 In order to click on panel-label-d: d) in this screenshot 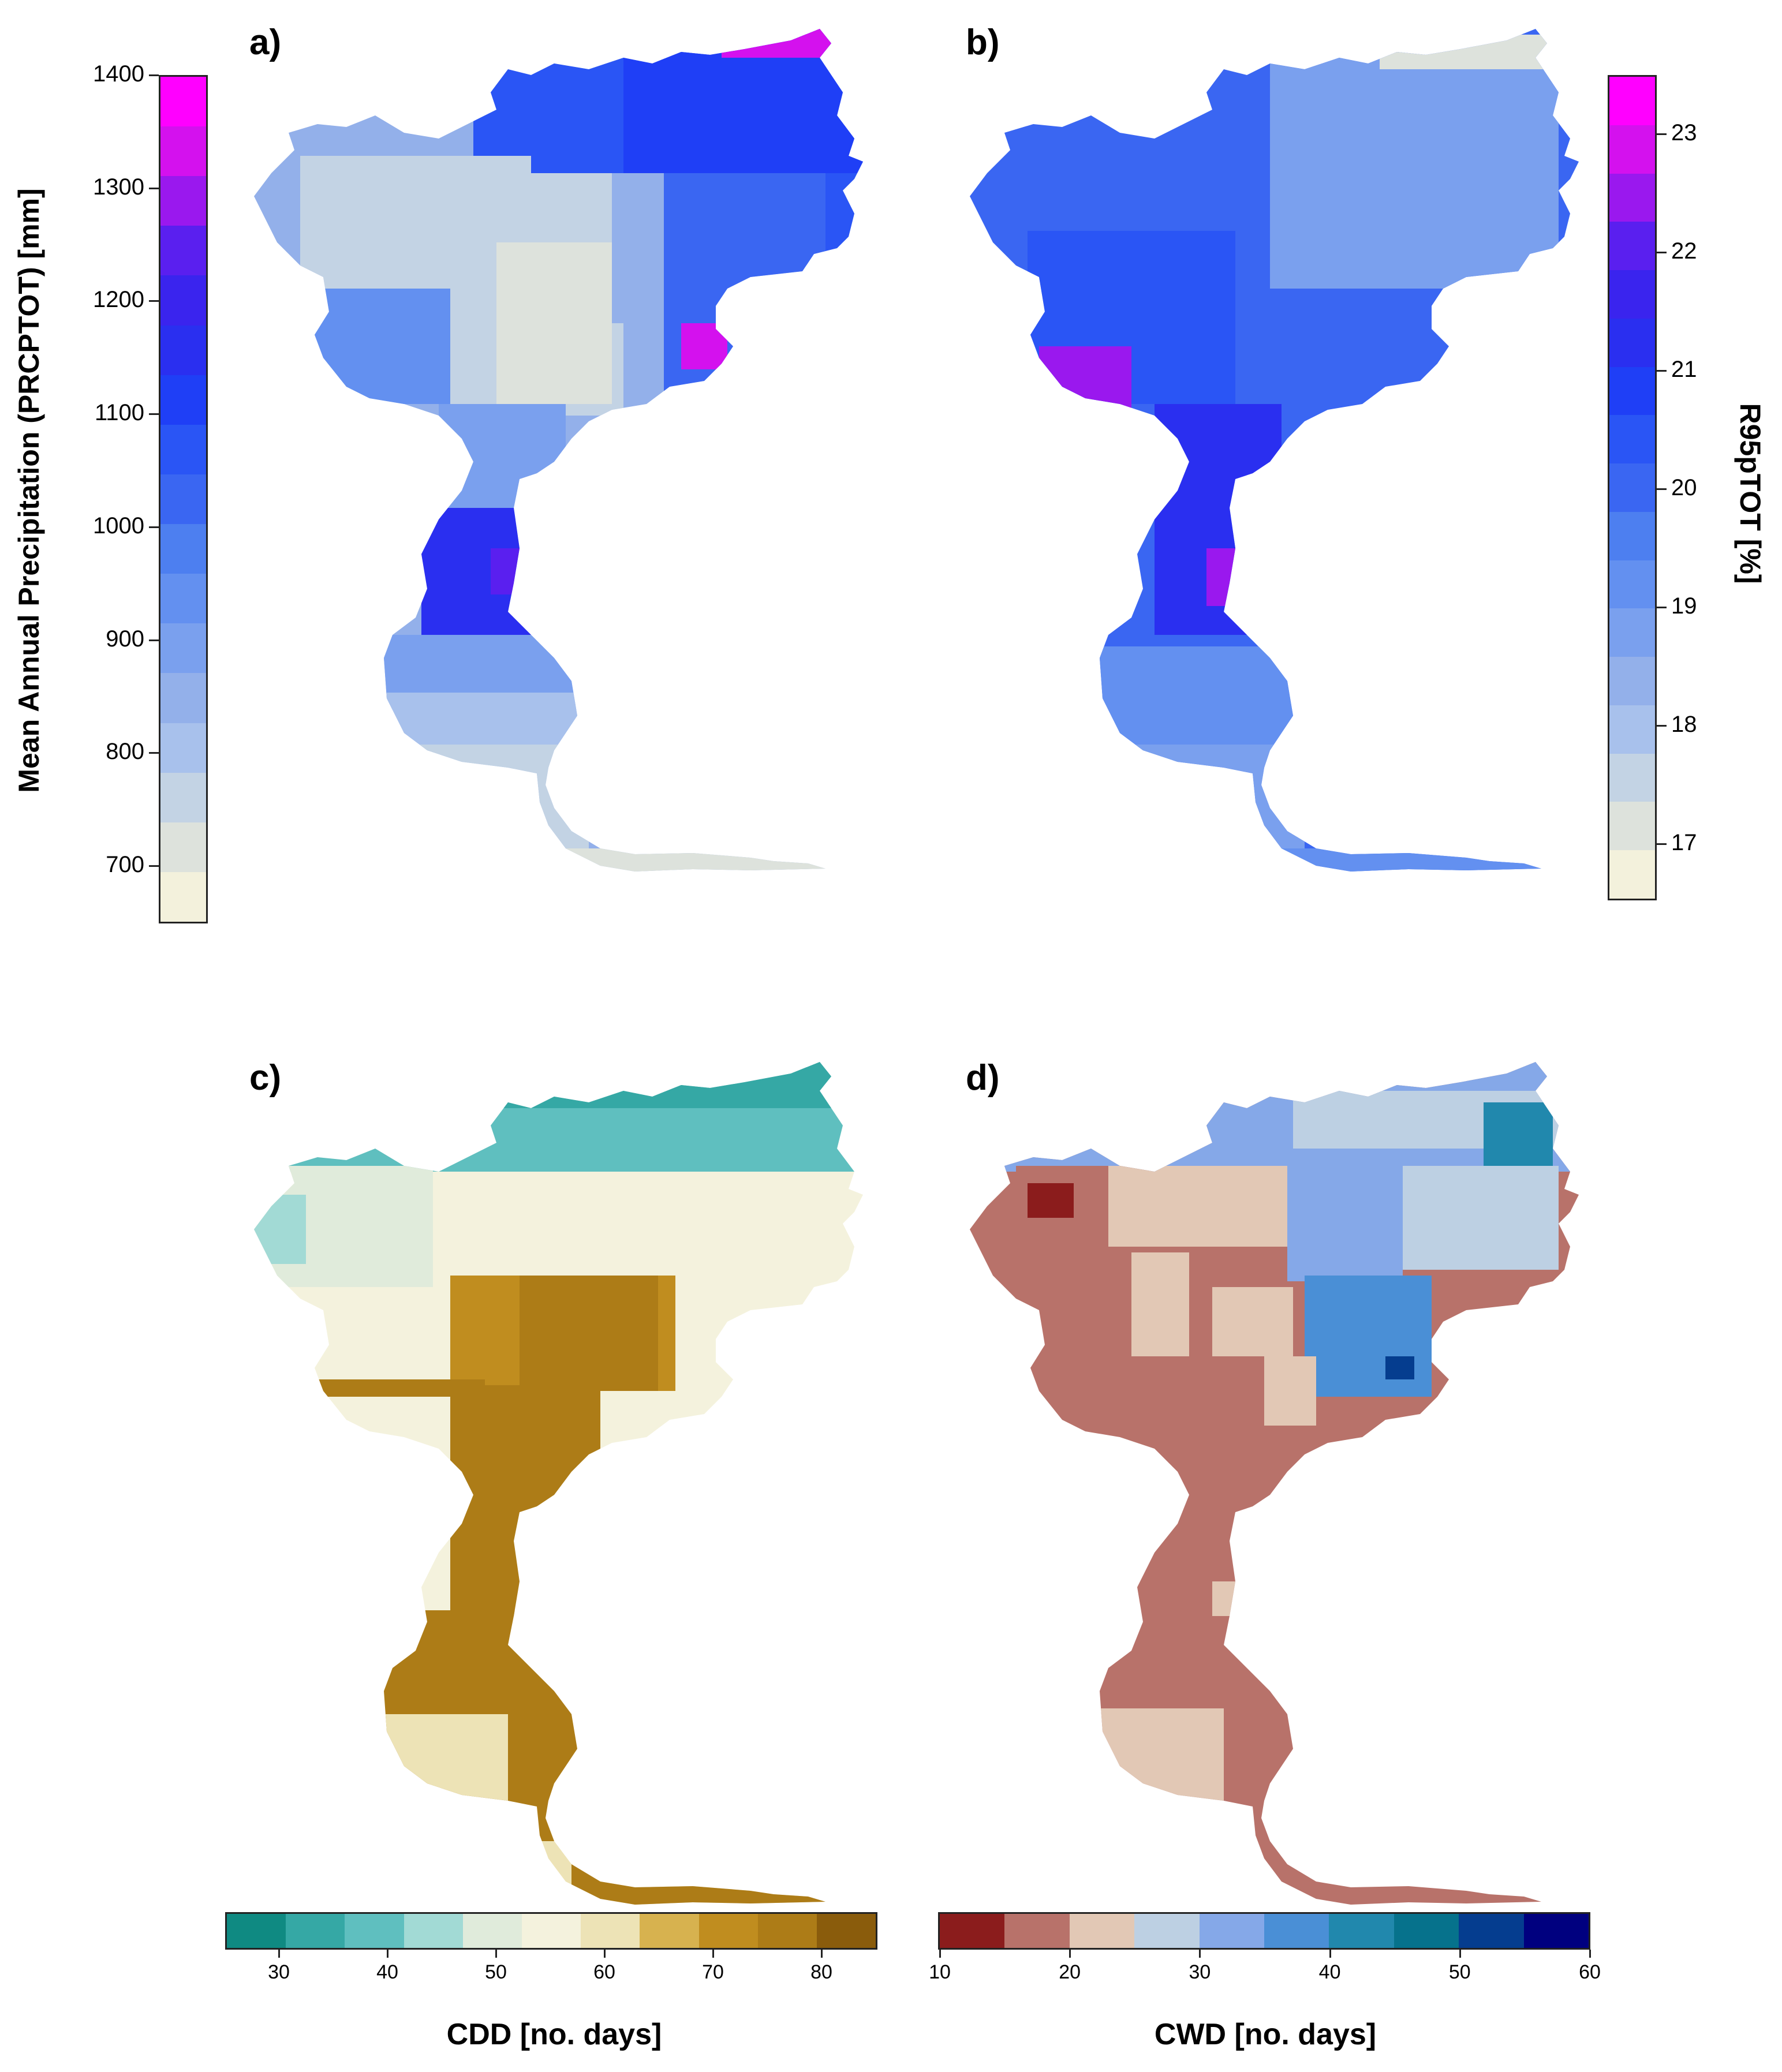, I will do `click(983, 1078)`.